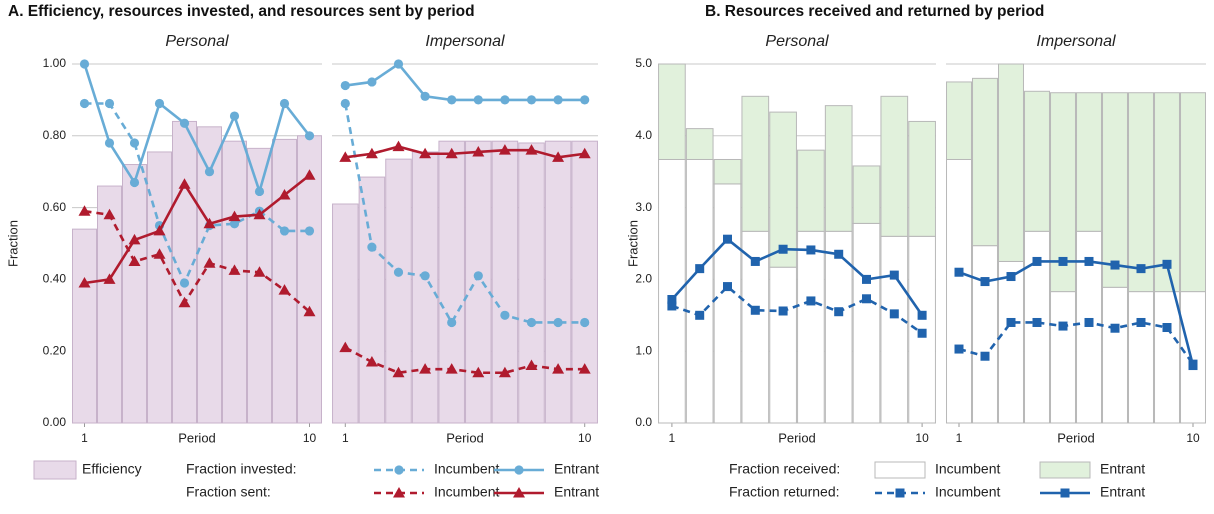  Describe the element at coordinates (55, 135) in the screenshot. I see `y-tick-label: 0.80` at that location.